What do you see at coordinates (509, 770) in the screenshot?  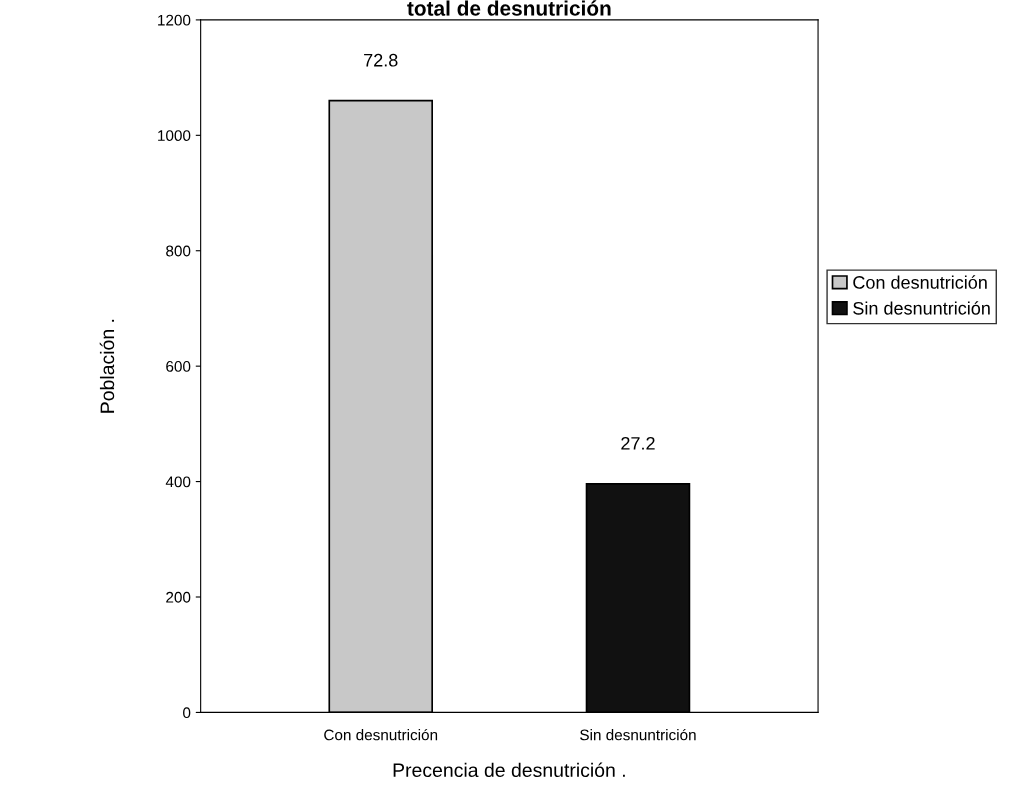 I see `x-axis-title: Precencia de desnutrición .` at bounding box center [509, 770].